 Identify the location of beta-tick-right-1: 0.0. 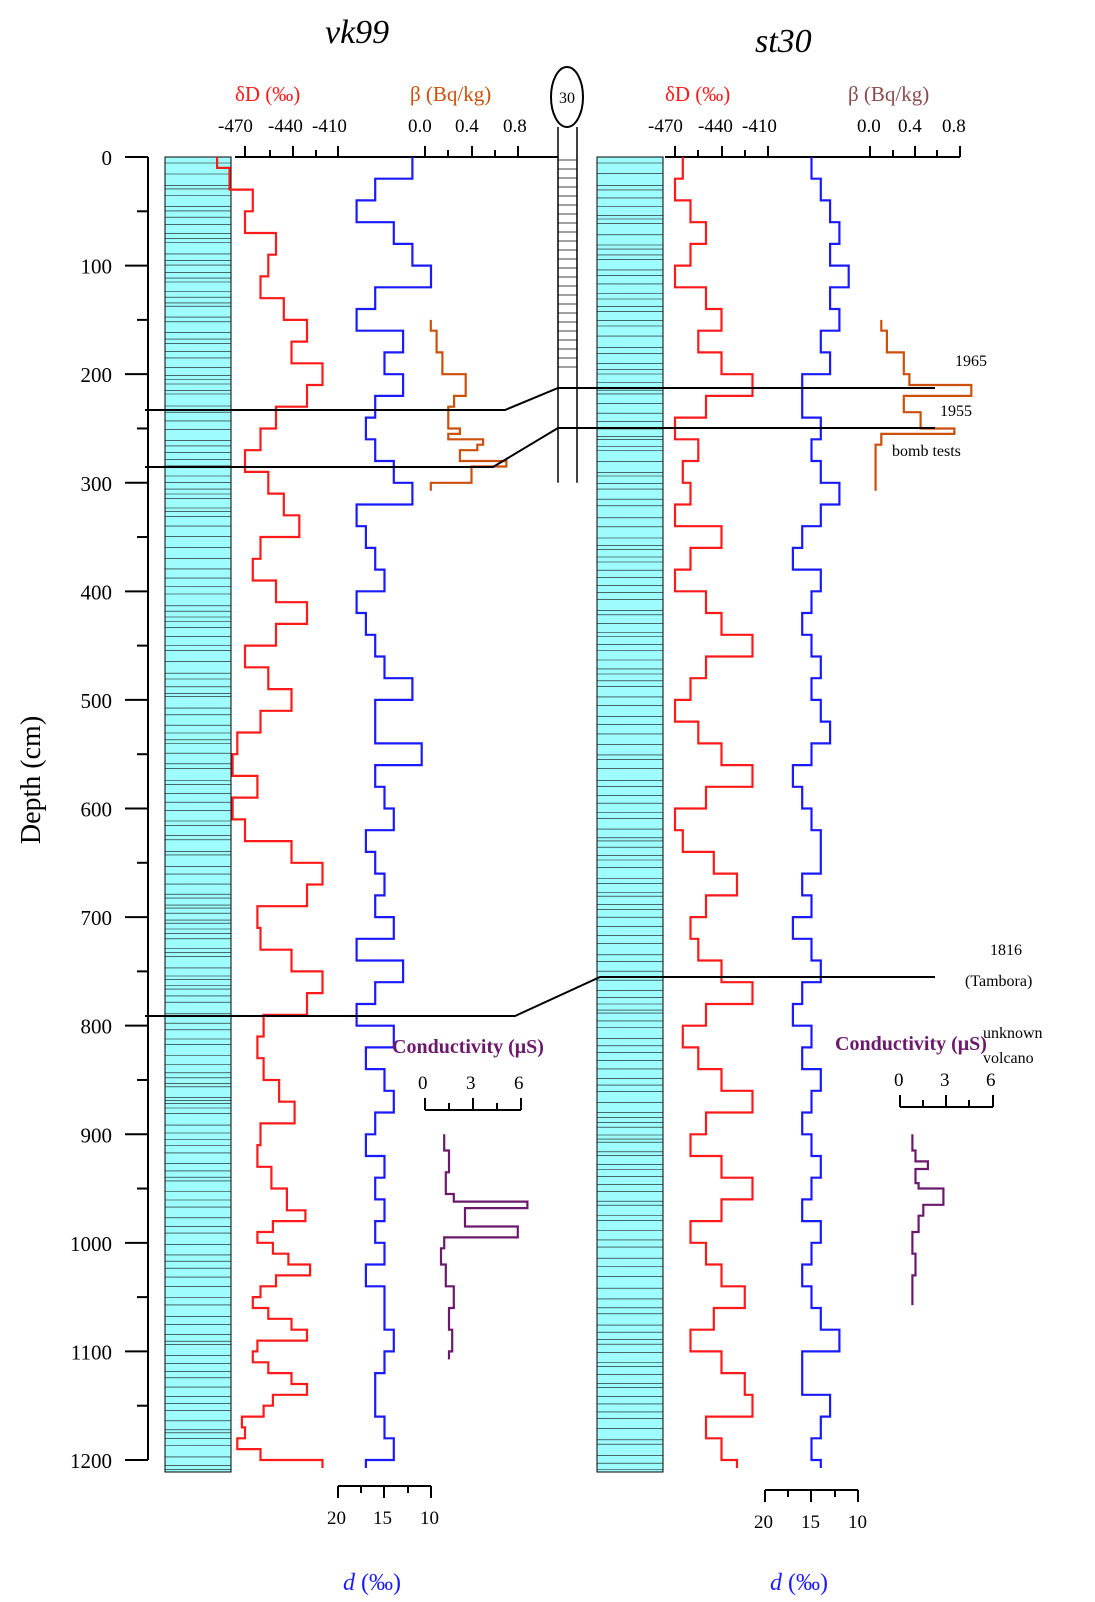
(869, 126).